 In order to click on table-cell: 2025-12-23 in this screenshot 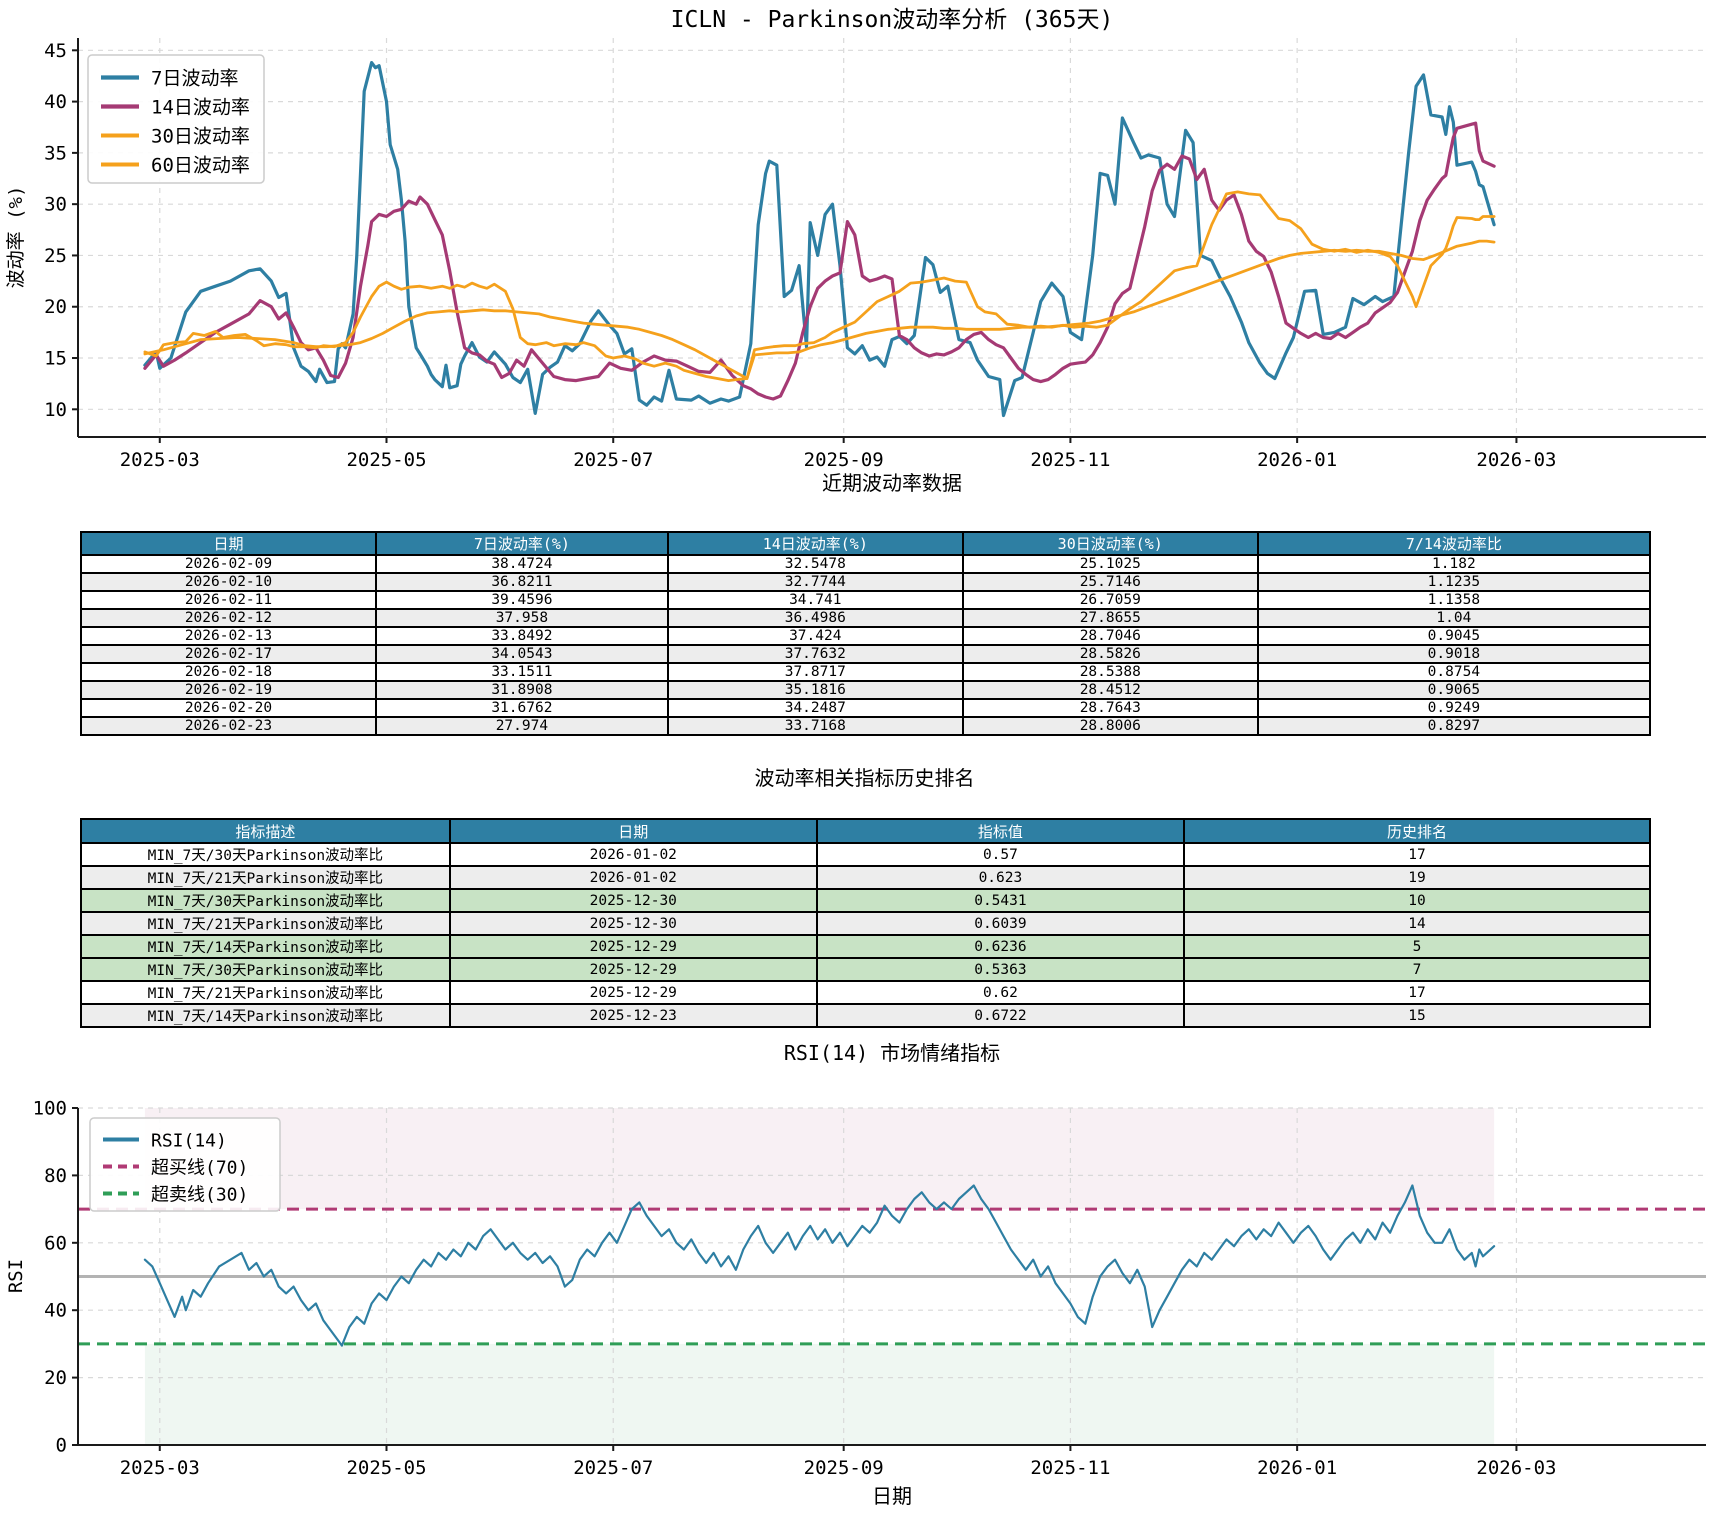, I will do `click(633, 1015)`.